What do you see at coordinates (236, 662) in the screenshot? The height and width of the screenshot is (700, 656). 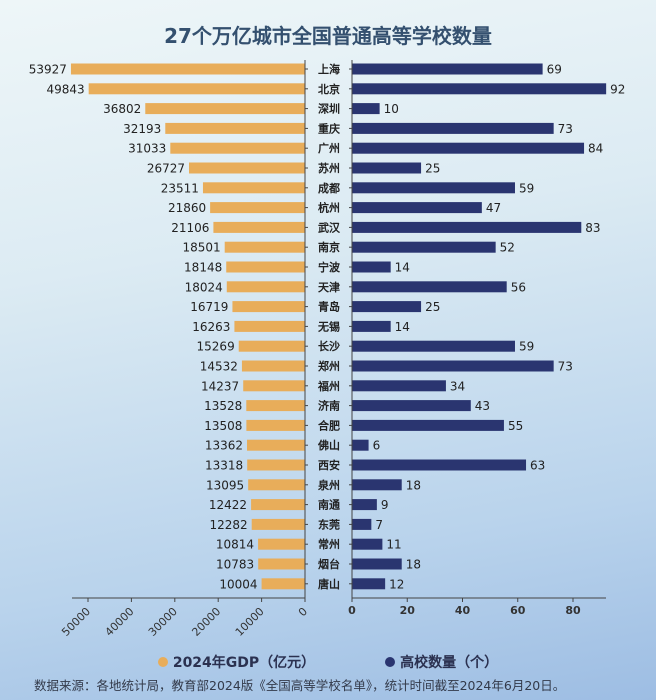 I see `legend-item-gdp: 2024年GDP（亿元）` at bounding box center [236, 662].